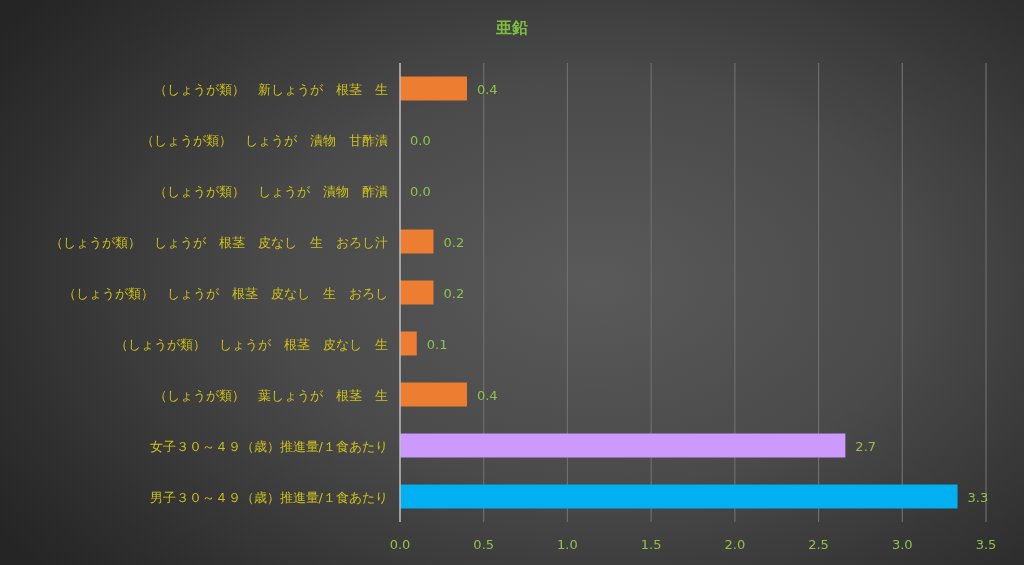  What do you see at coordinates (511, 27) in the screenshot?
I see `chart-title: 亜鉛` at bounding box center [511, 27].